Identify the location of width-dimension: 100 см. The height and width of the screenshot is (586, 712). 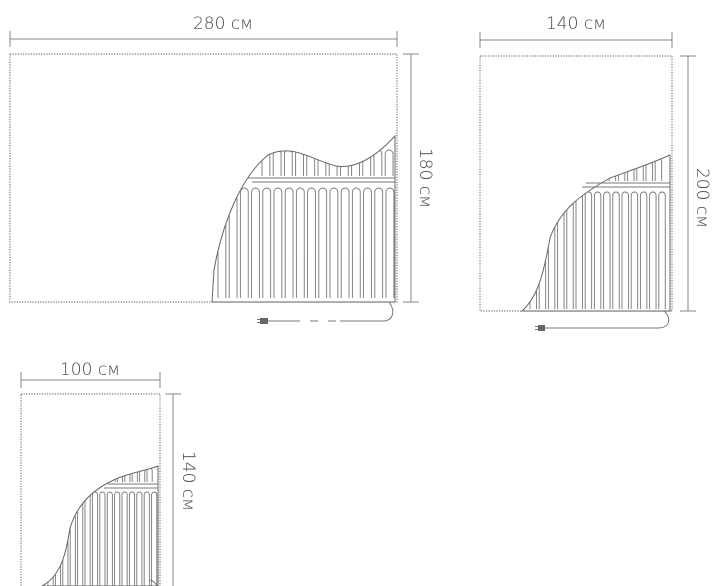
(90, 374).